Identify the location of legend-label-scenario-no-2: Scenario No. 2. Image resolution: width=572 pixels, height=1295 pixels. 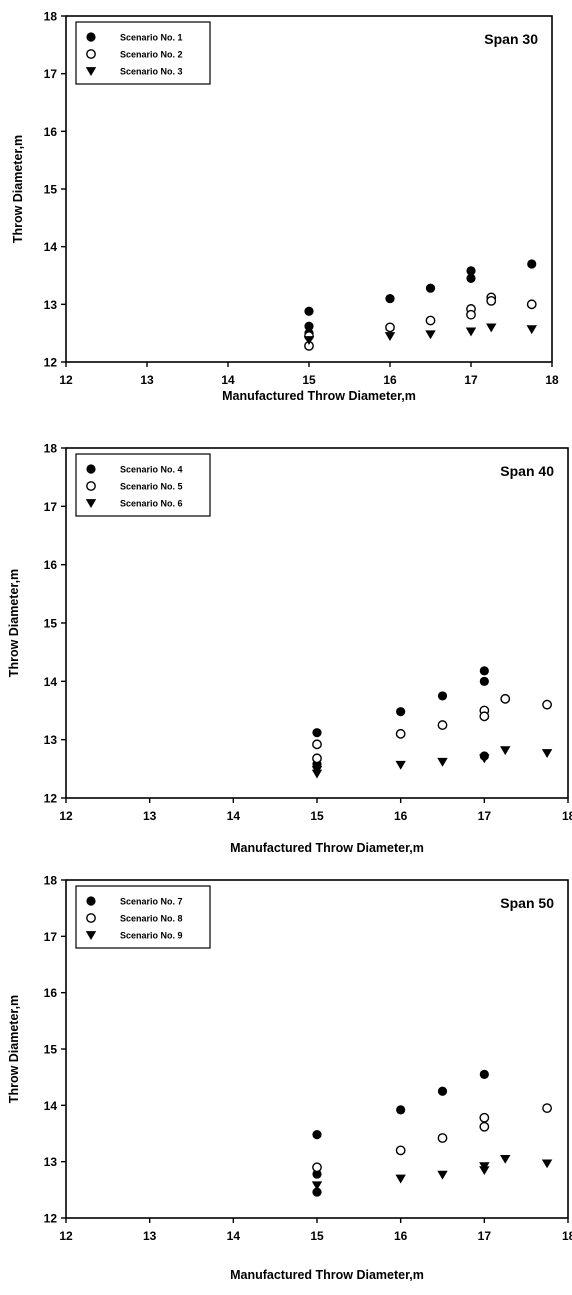
(151, 55).